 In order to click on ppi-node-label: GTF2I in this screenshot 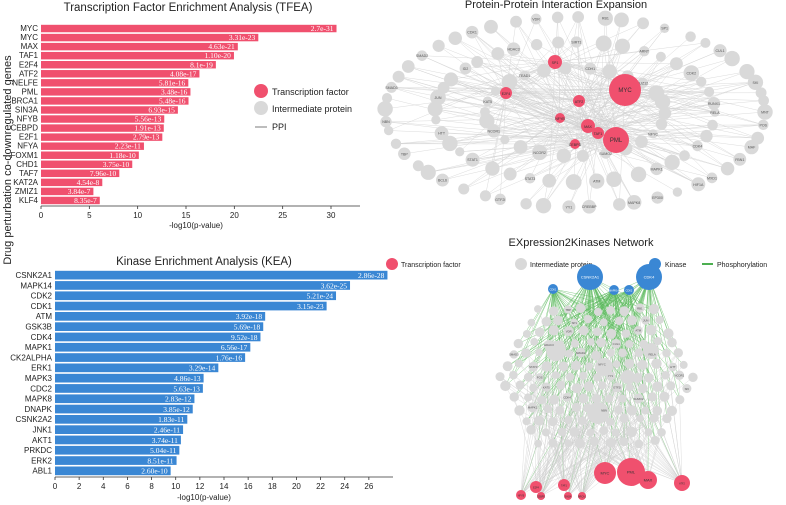, I will do `click(500, 200)`.